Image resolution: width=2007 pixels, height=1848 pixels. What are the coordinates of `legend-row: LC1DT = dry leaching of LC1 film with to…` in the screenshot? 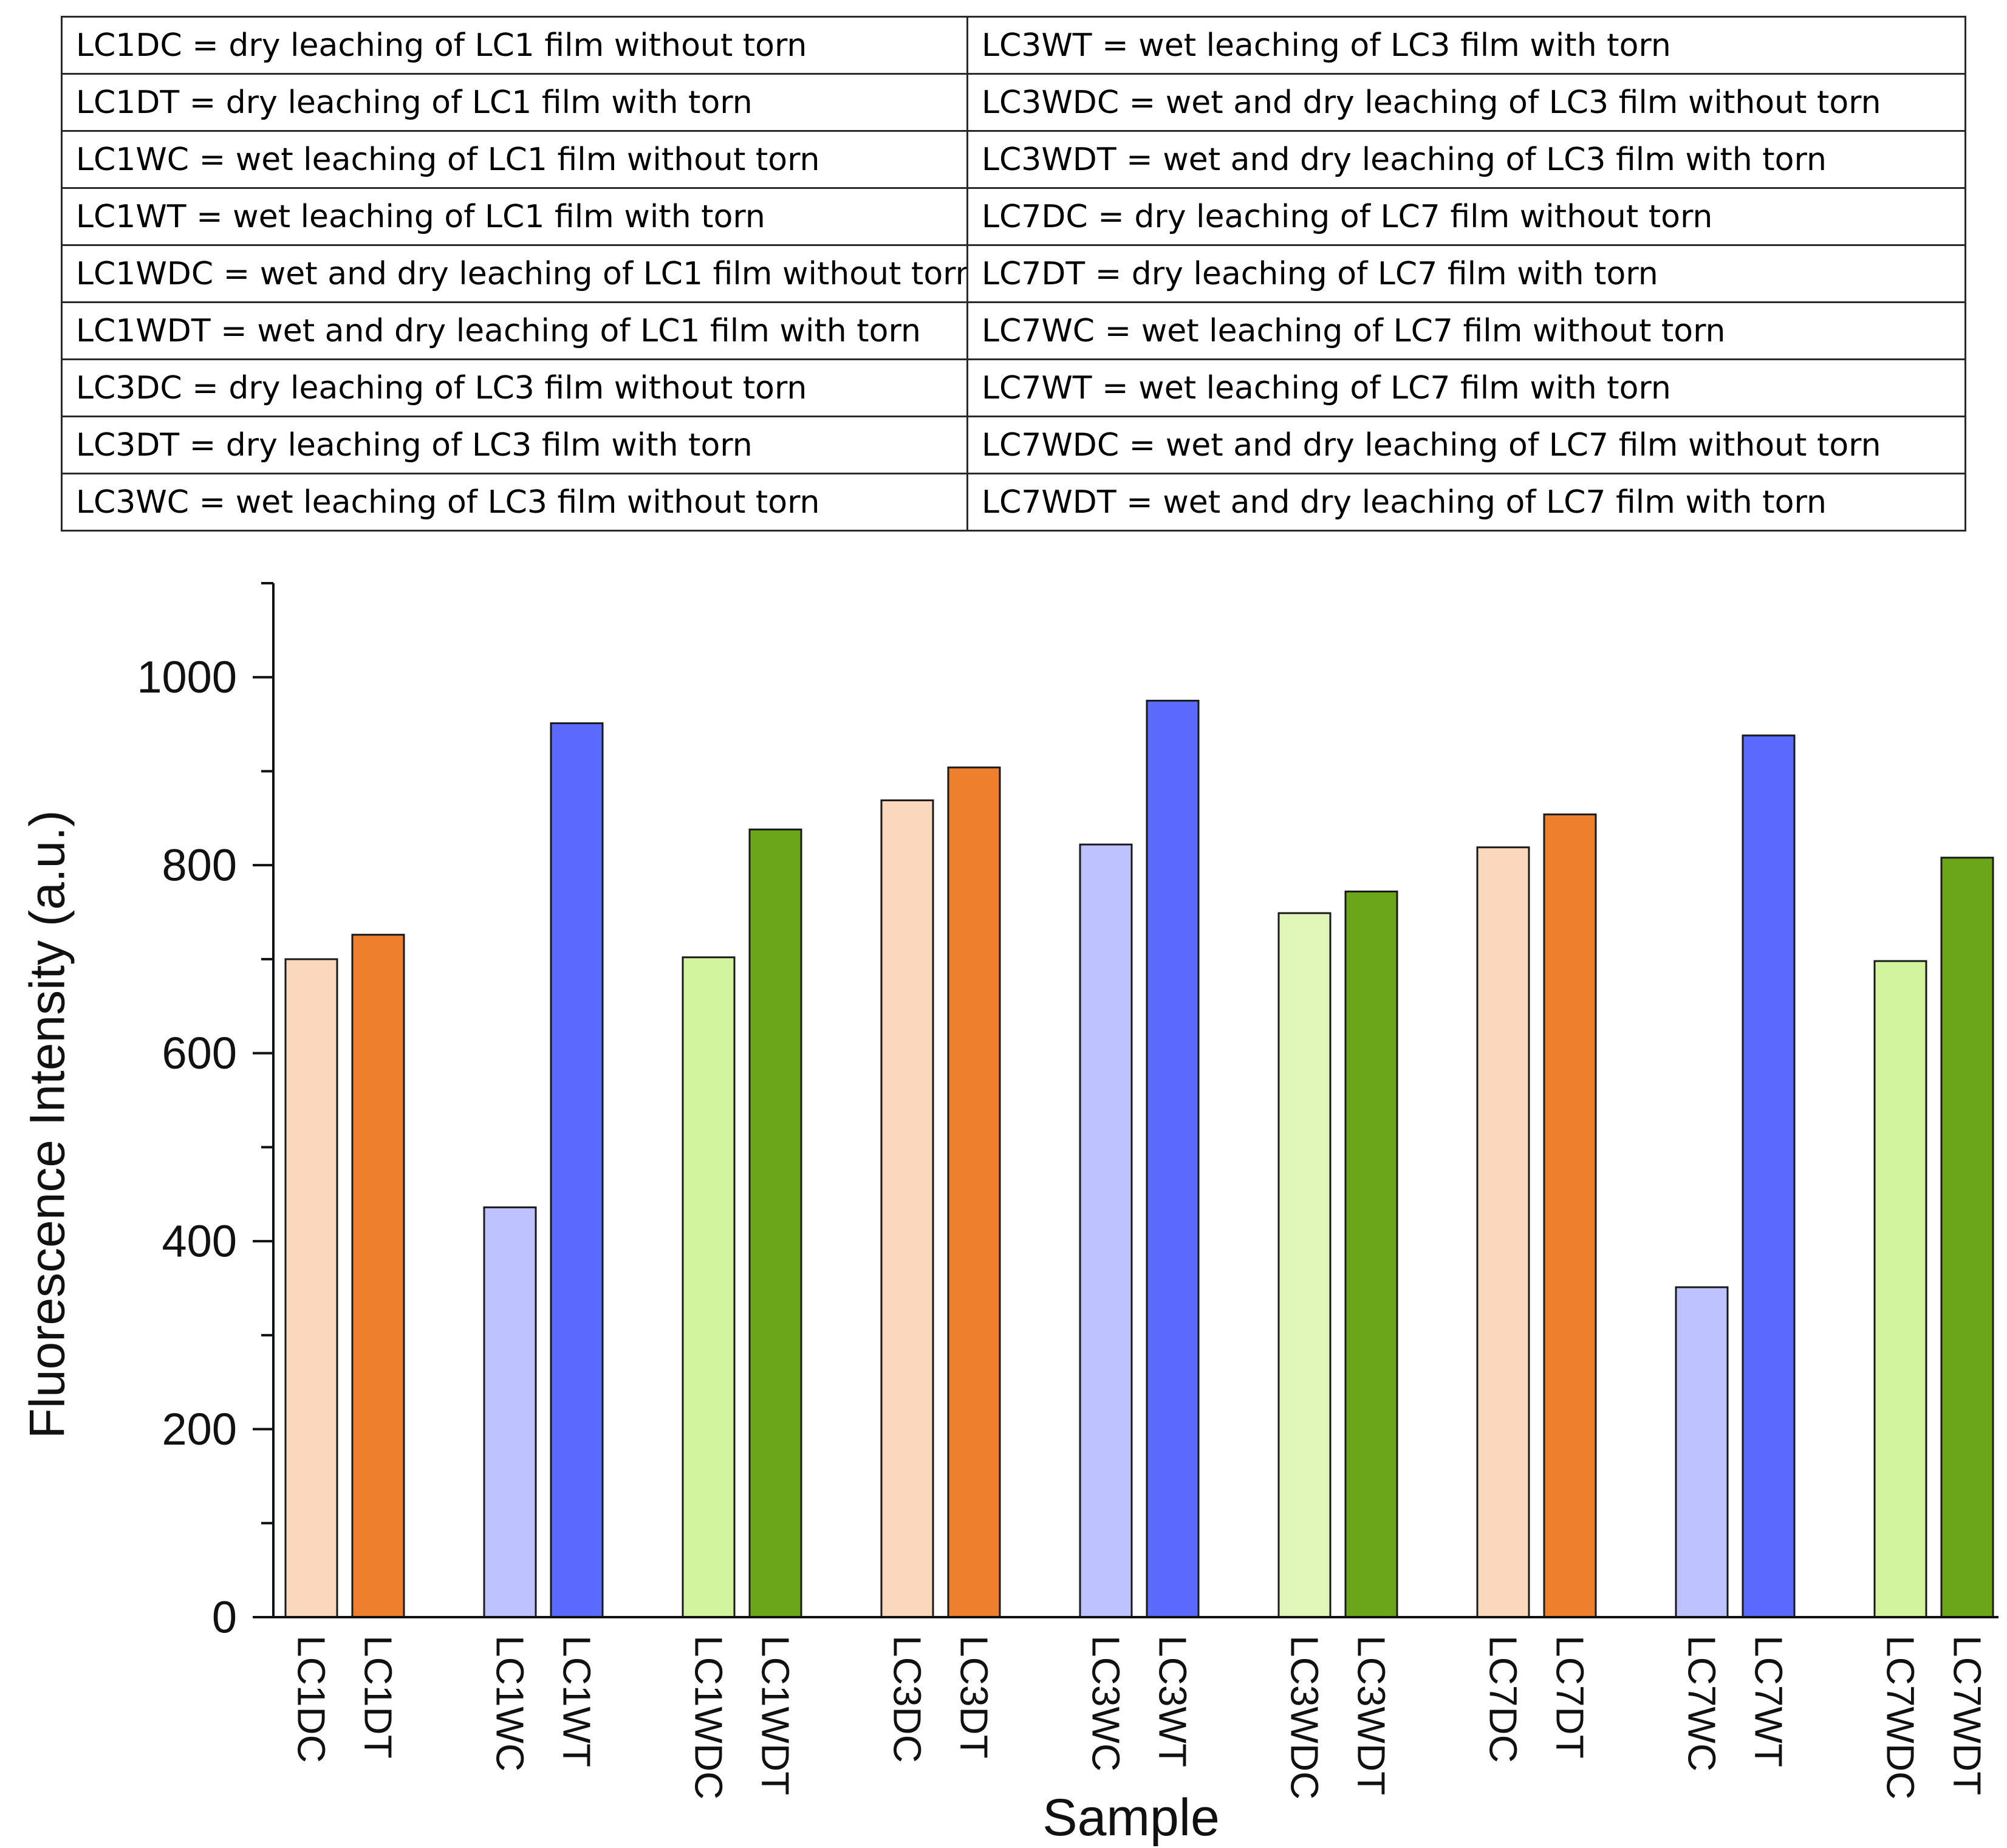 It's located at (1013, 102).